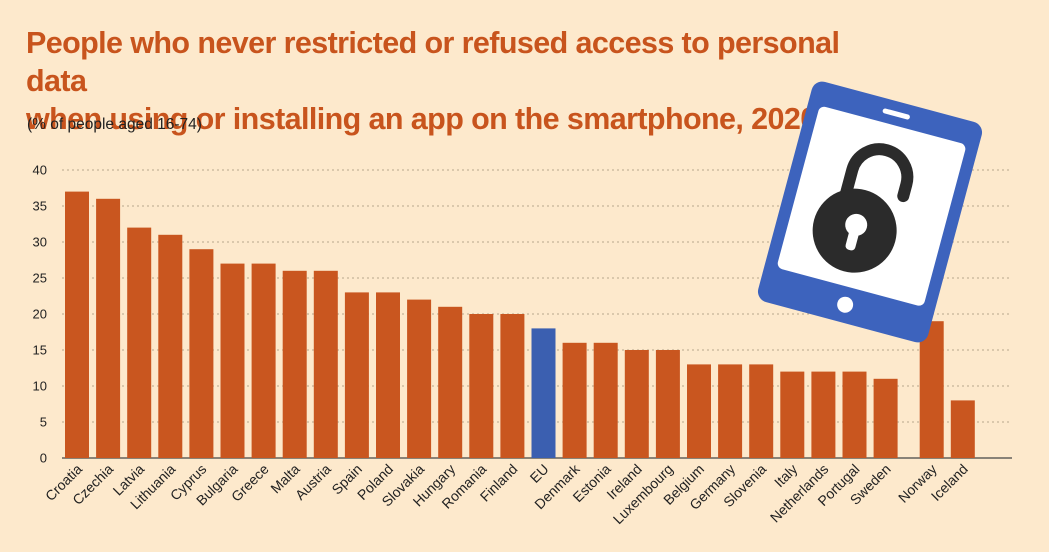 The image size is (1049, 552). I want to click on y-tick-label: 20, so click(40, 314).